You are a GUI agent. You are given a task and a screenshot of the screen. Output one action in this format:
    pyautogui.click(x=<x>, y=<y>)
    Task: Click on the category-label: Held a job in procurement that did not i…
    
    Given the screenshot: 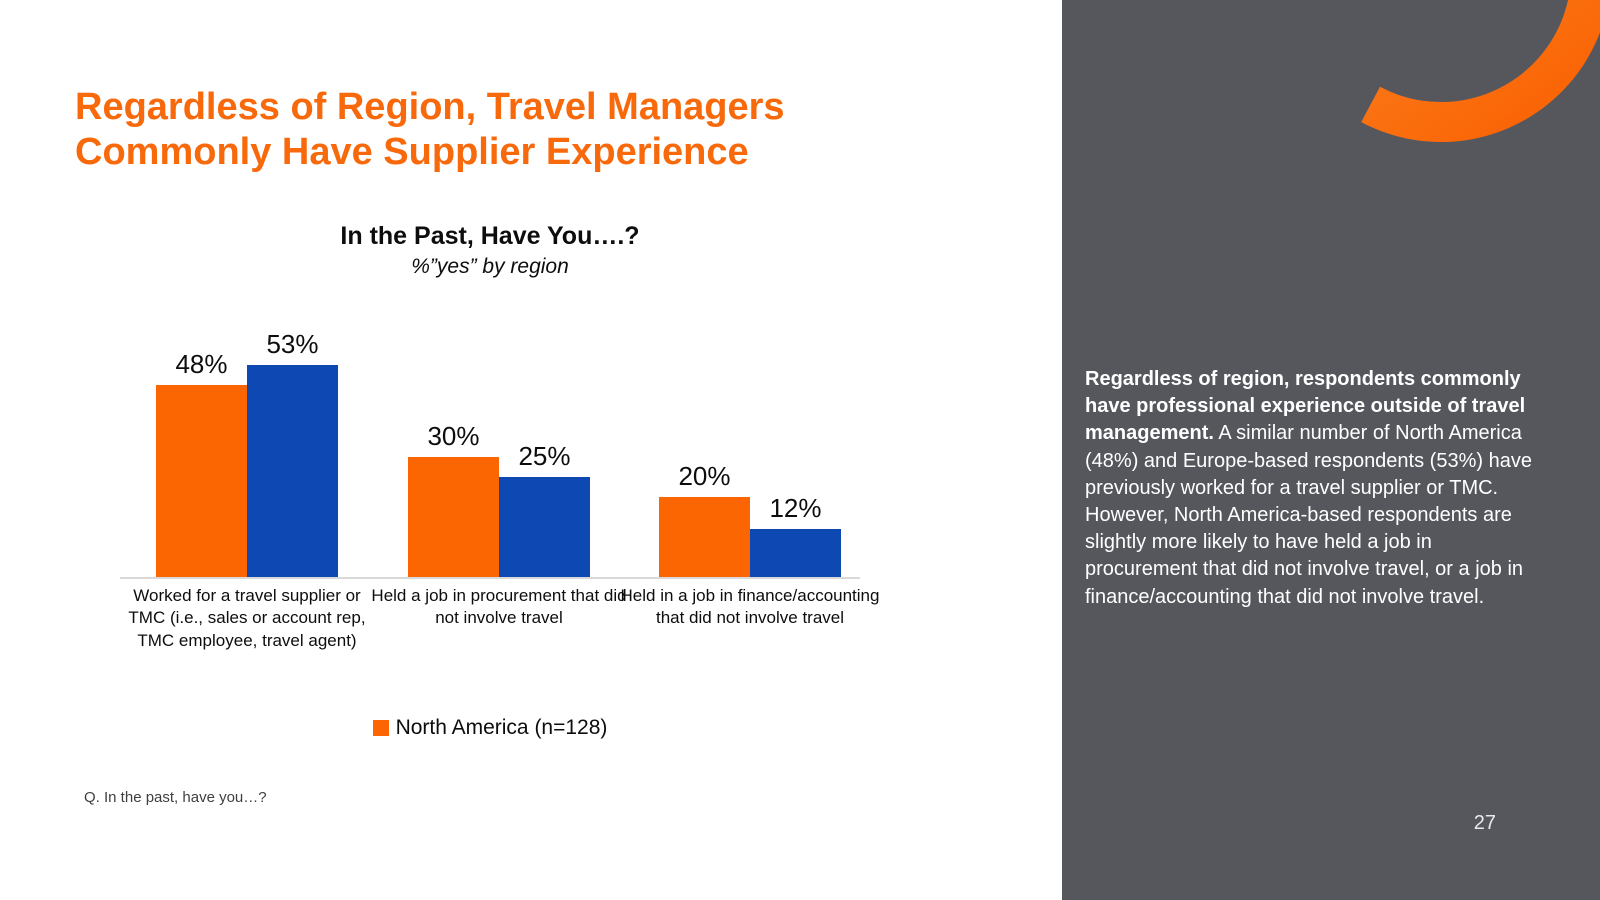 What is the action you would take?
    pyautogui.click(x=499, y=607)
    